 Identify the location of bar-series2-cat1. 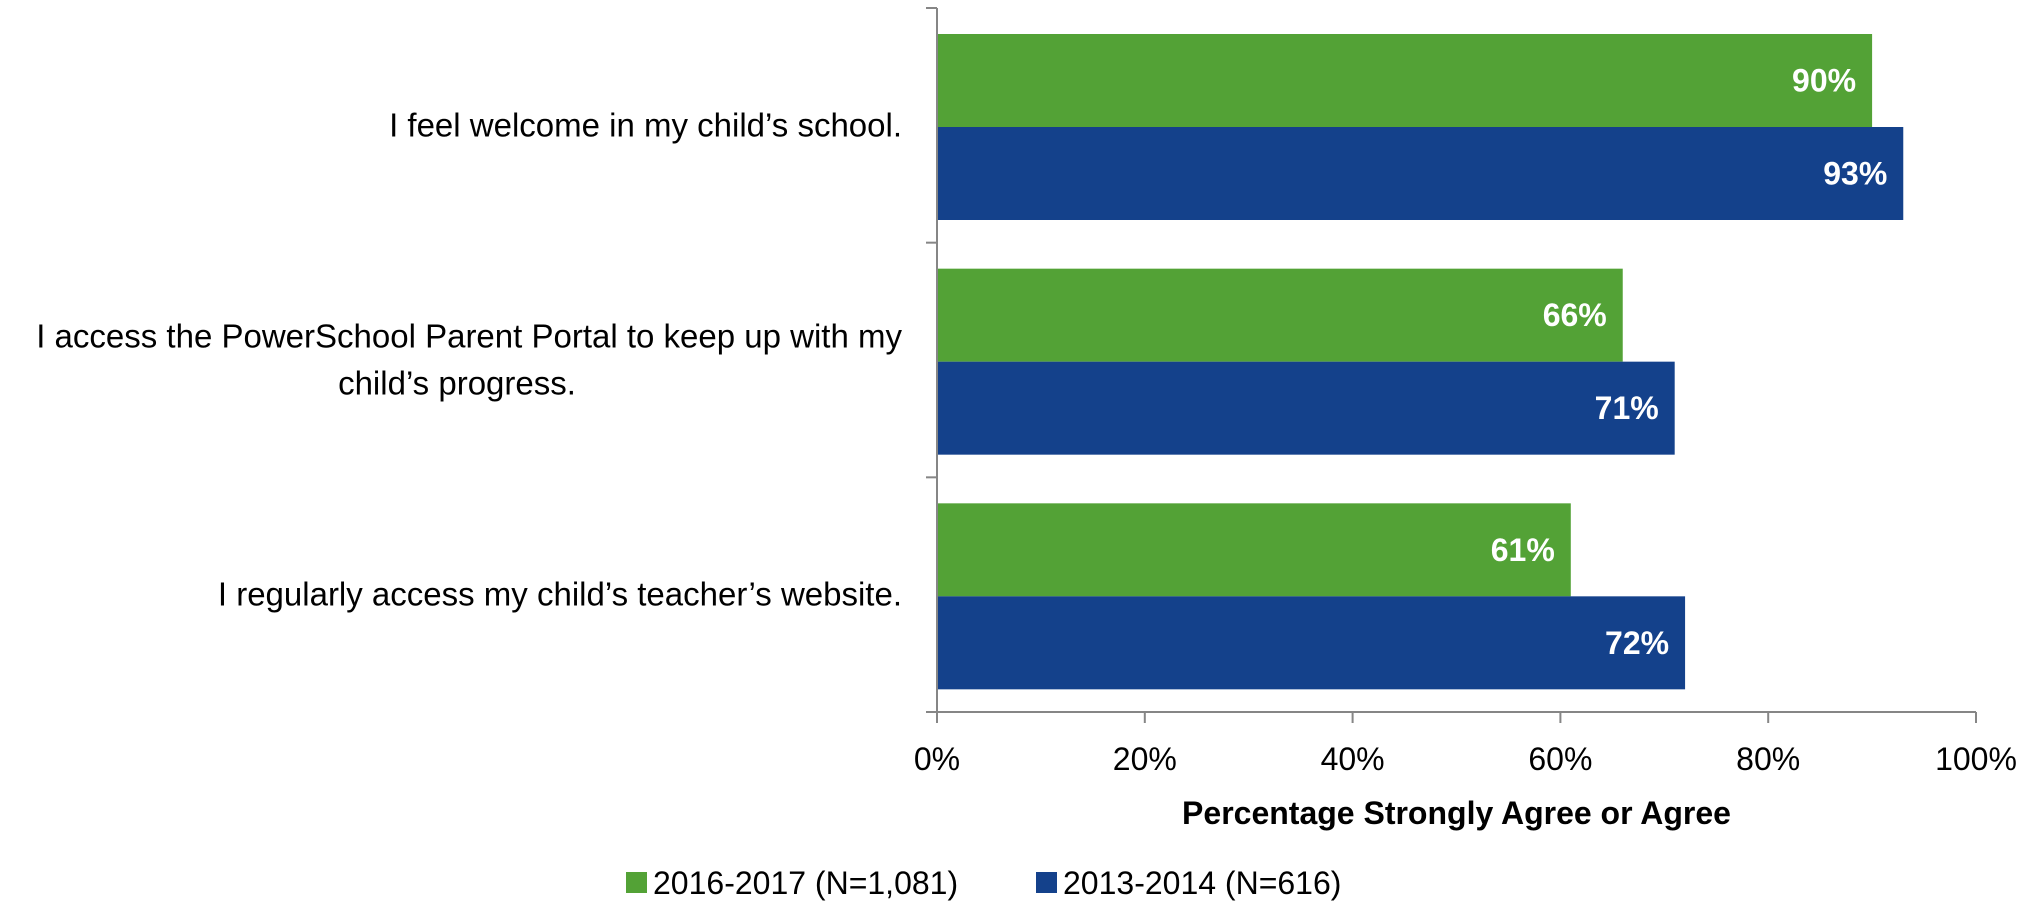
(1420, 173).